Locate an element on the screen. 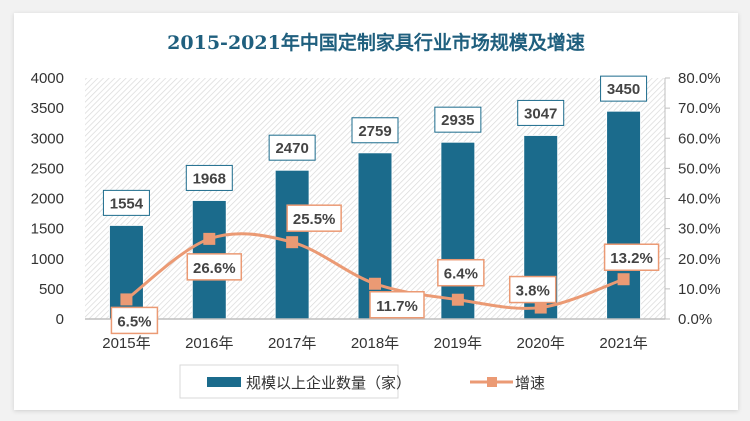 The width and height of the screenshot is (750, 421). y-left-tick-label: 4000 is located at coordinates (47, 78).